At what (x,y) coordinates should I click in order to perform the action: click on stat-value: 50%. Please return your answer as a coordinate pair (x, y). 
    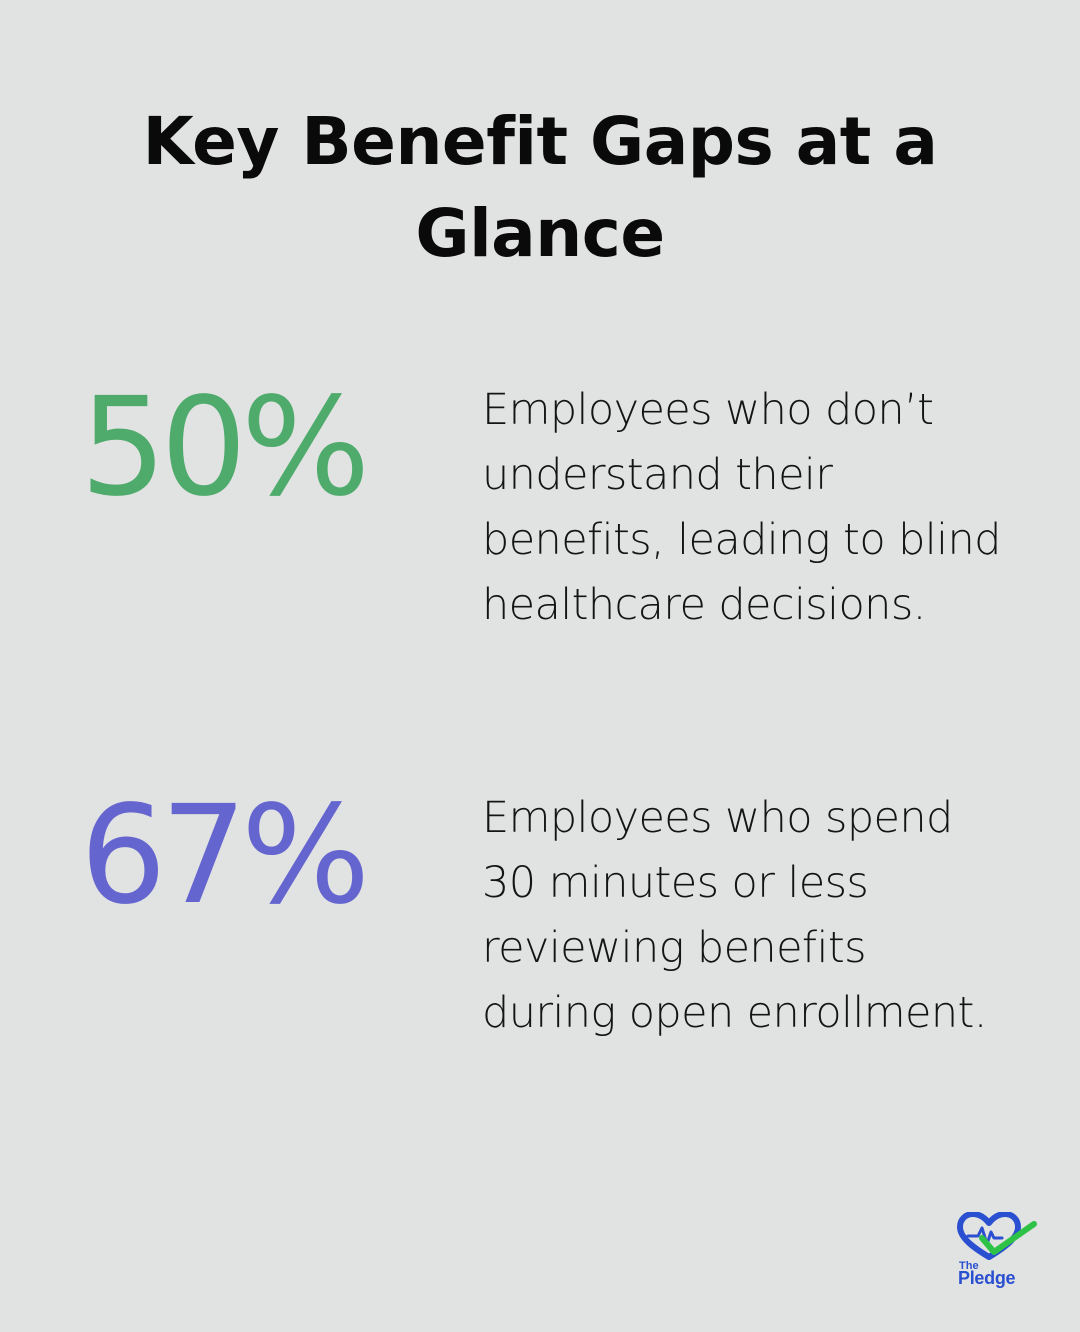
    Looking at the image, I should click on (225, 448).